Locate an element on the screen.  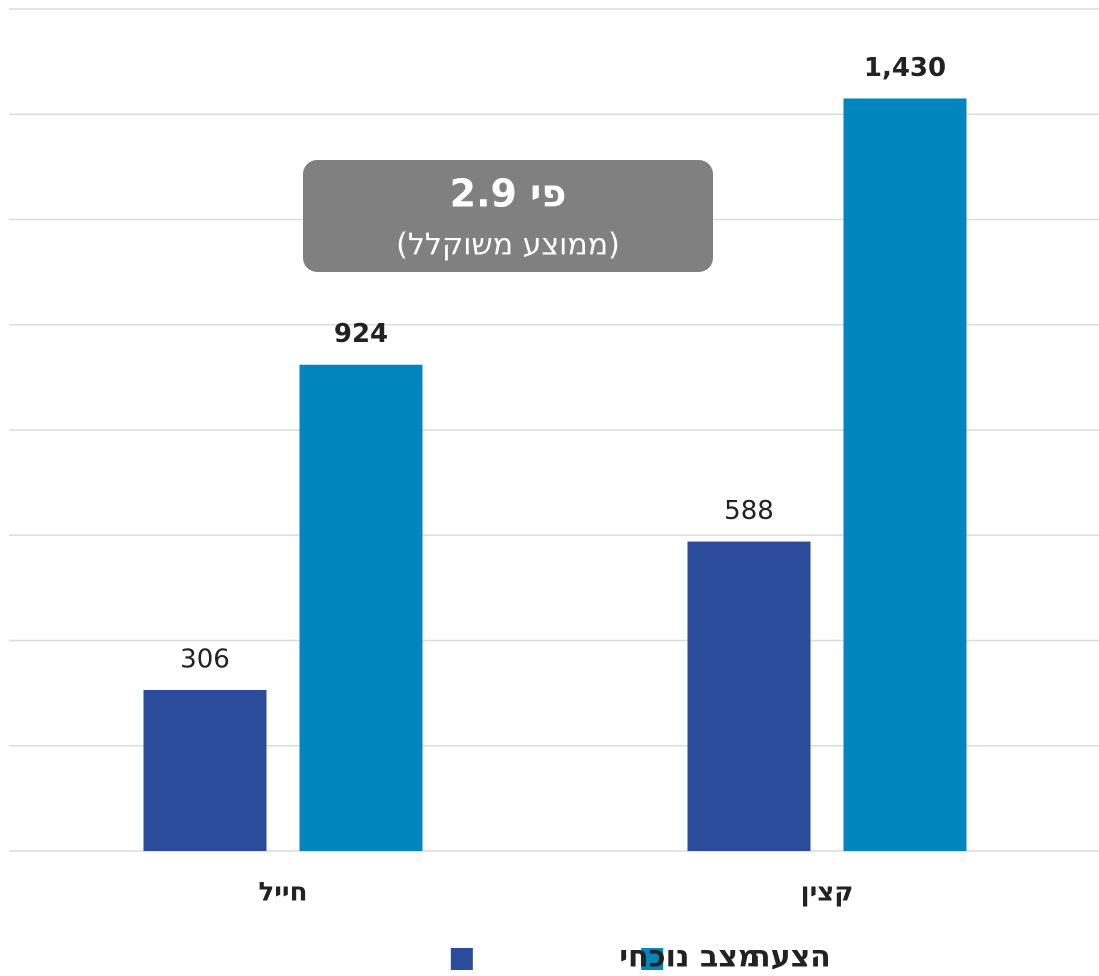
x-tick-label: קצין is located at coordinates (827, 893).